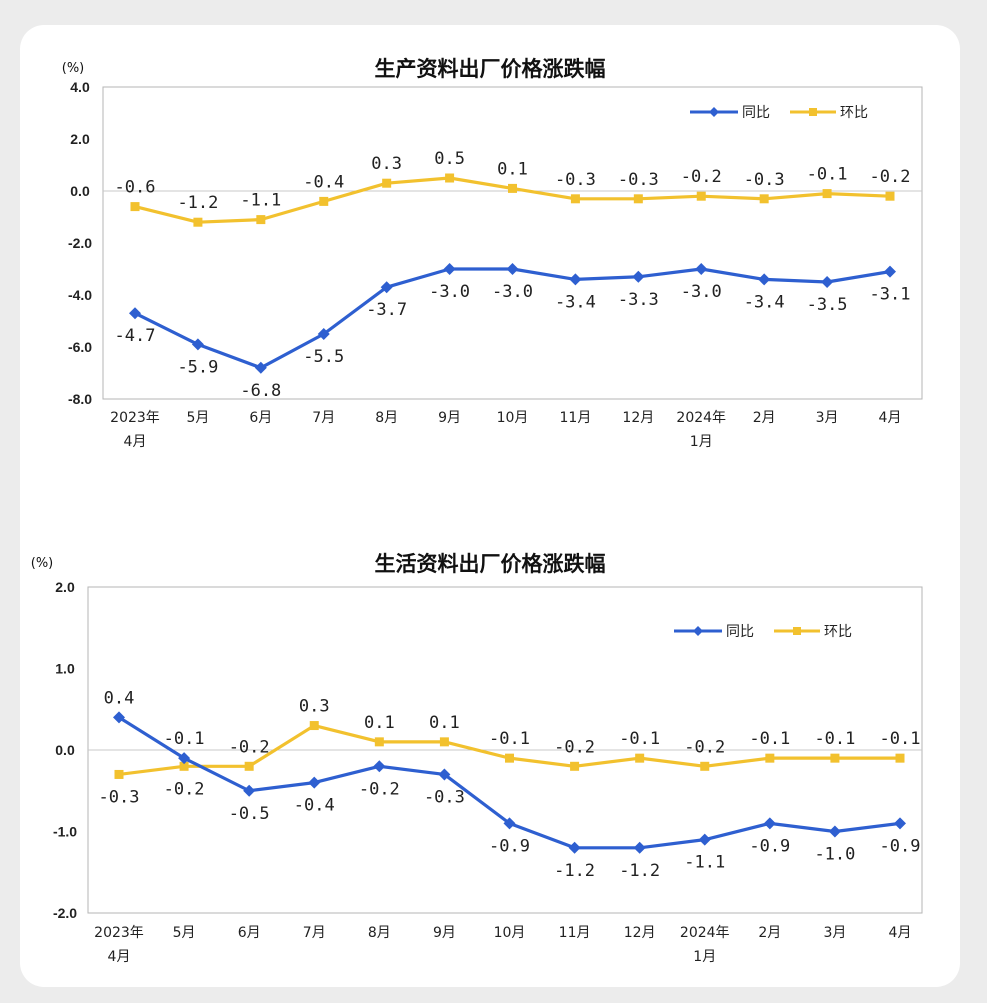 The height and width of the screenshot is (1003, 987). Describe the element at coordinates (323, 182) in the screenshot. I see `data-label: -0.4` at that location.